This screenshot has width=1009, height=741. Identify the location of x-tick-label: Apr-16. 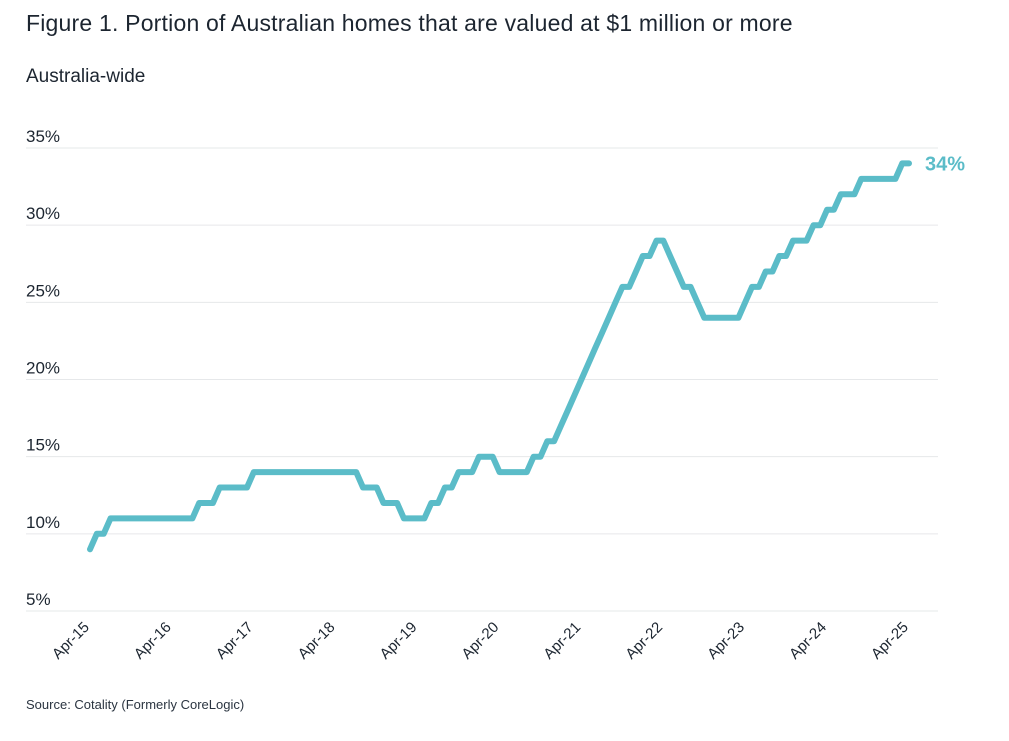
(153, 641).